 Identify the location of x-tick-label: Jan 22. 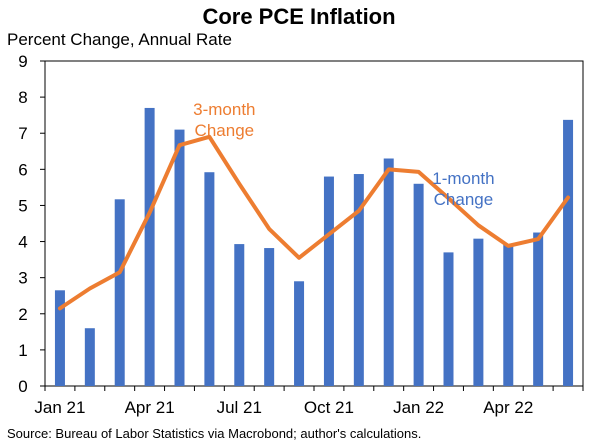
(418, 407).